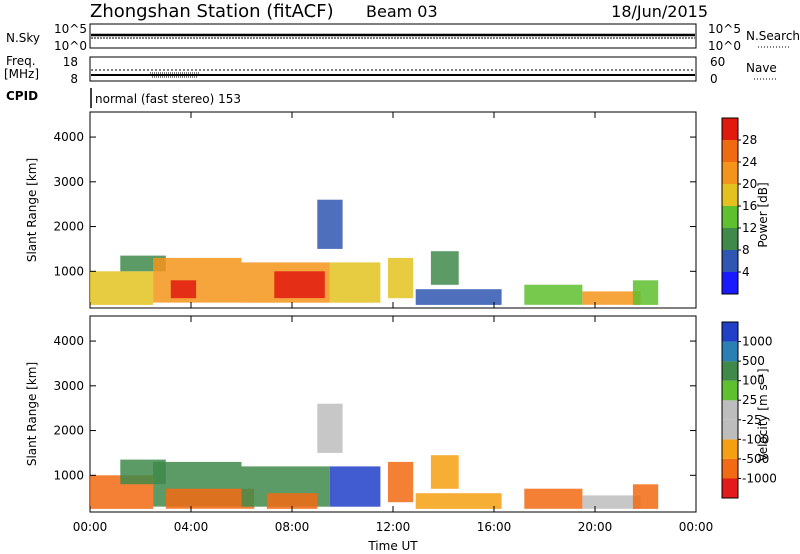  Describe the element at coordinates (21, 74) in the screenshot. I see `freq-label-2: [MHz]` at that location.